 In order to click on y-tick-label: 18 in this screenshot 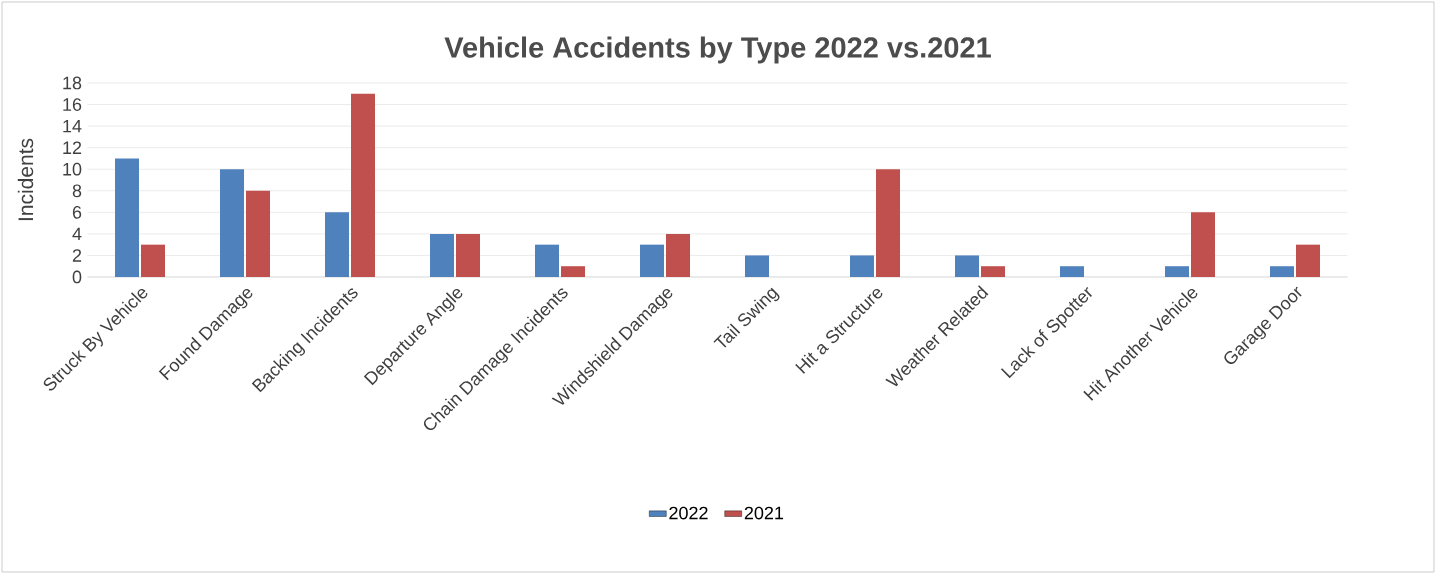, I will do `click(72, 83)`.